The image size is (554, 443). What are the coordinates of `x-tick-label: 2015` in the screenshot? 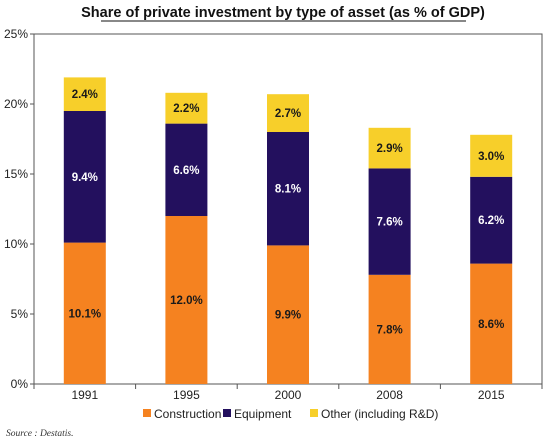 It's located at (491, 395).